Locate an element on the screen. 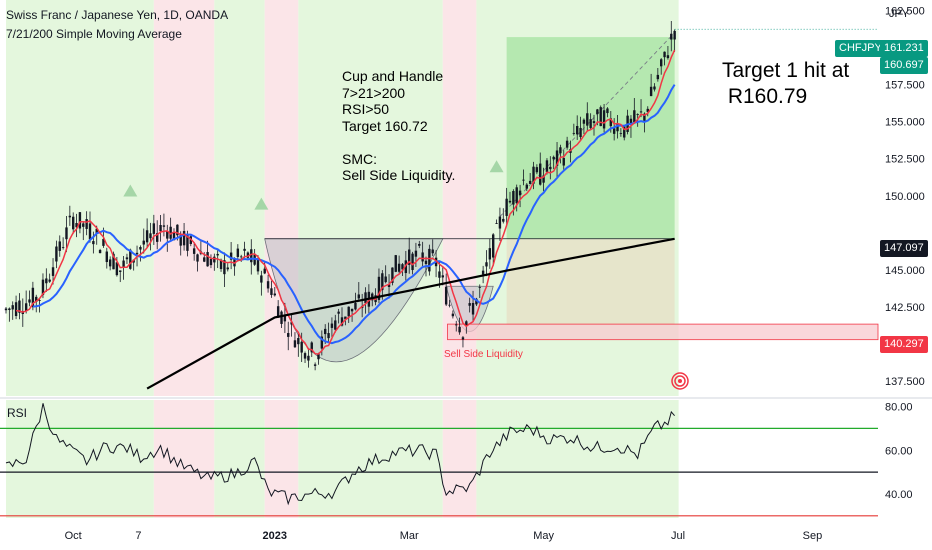 The width and height of the screenshot is (932, 550). target-annotation: Target 1 hit at R160.79 is located at coordinates (786, 83).